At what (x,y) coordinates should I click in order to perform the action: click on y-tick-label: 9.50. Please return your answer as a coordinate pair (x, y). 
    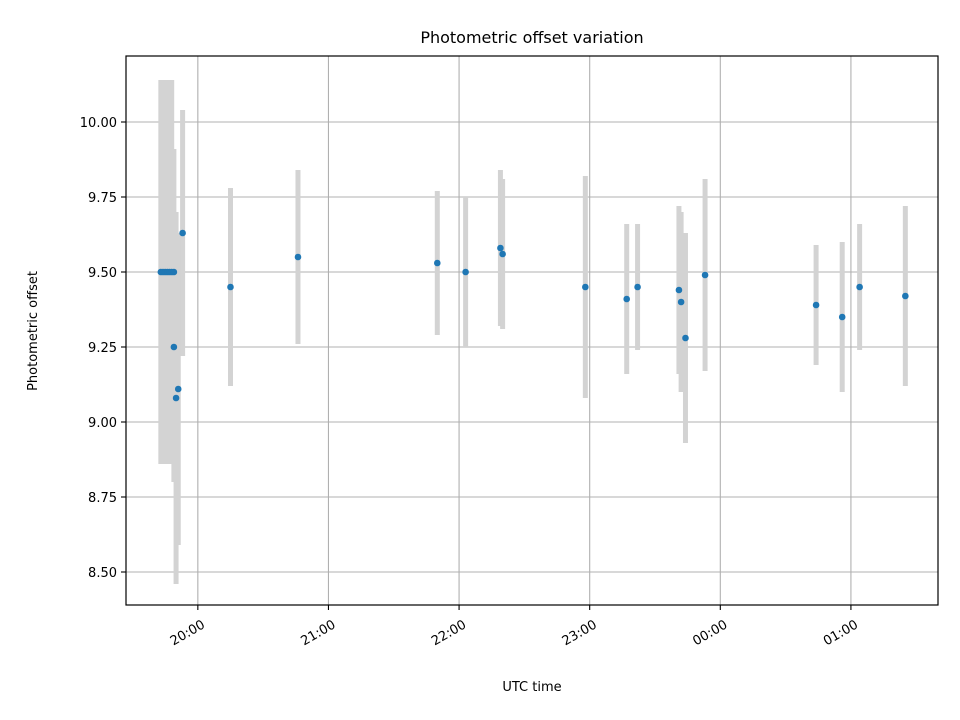
    Looking at the image, I should click on (102, 273).